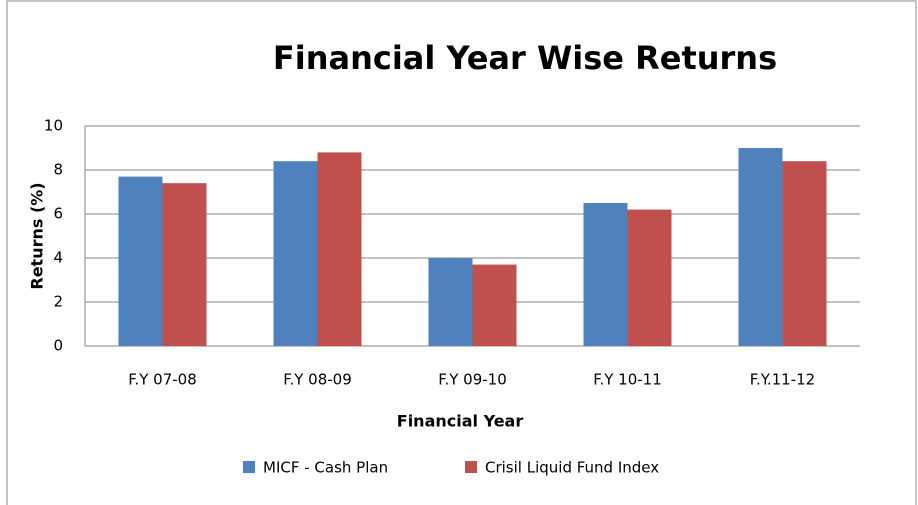 Image resolution: width=918 pixels, height=505 pixels. Describe the element at coordinates (782, 380) in the screenshot. I see `x-tick-label: F.Y.11-12` at that location.